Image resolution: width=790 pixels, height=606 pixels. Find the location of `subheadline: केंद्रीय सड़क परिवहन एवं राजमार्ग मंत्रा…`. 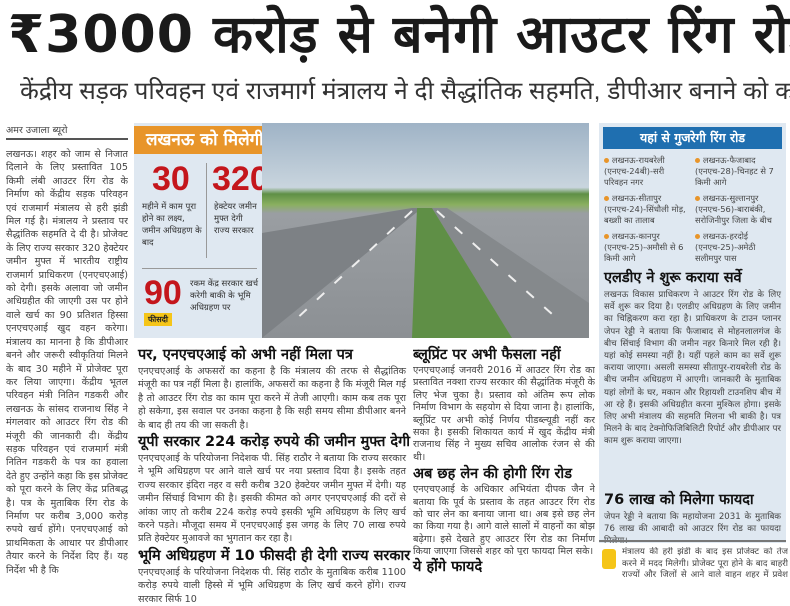

subheadline: केंद्रीय सड़क परिवहन एवं राजमार्ग मंत्रा… is located at coordinates (405, 91).